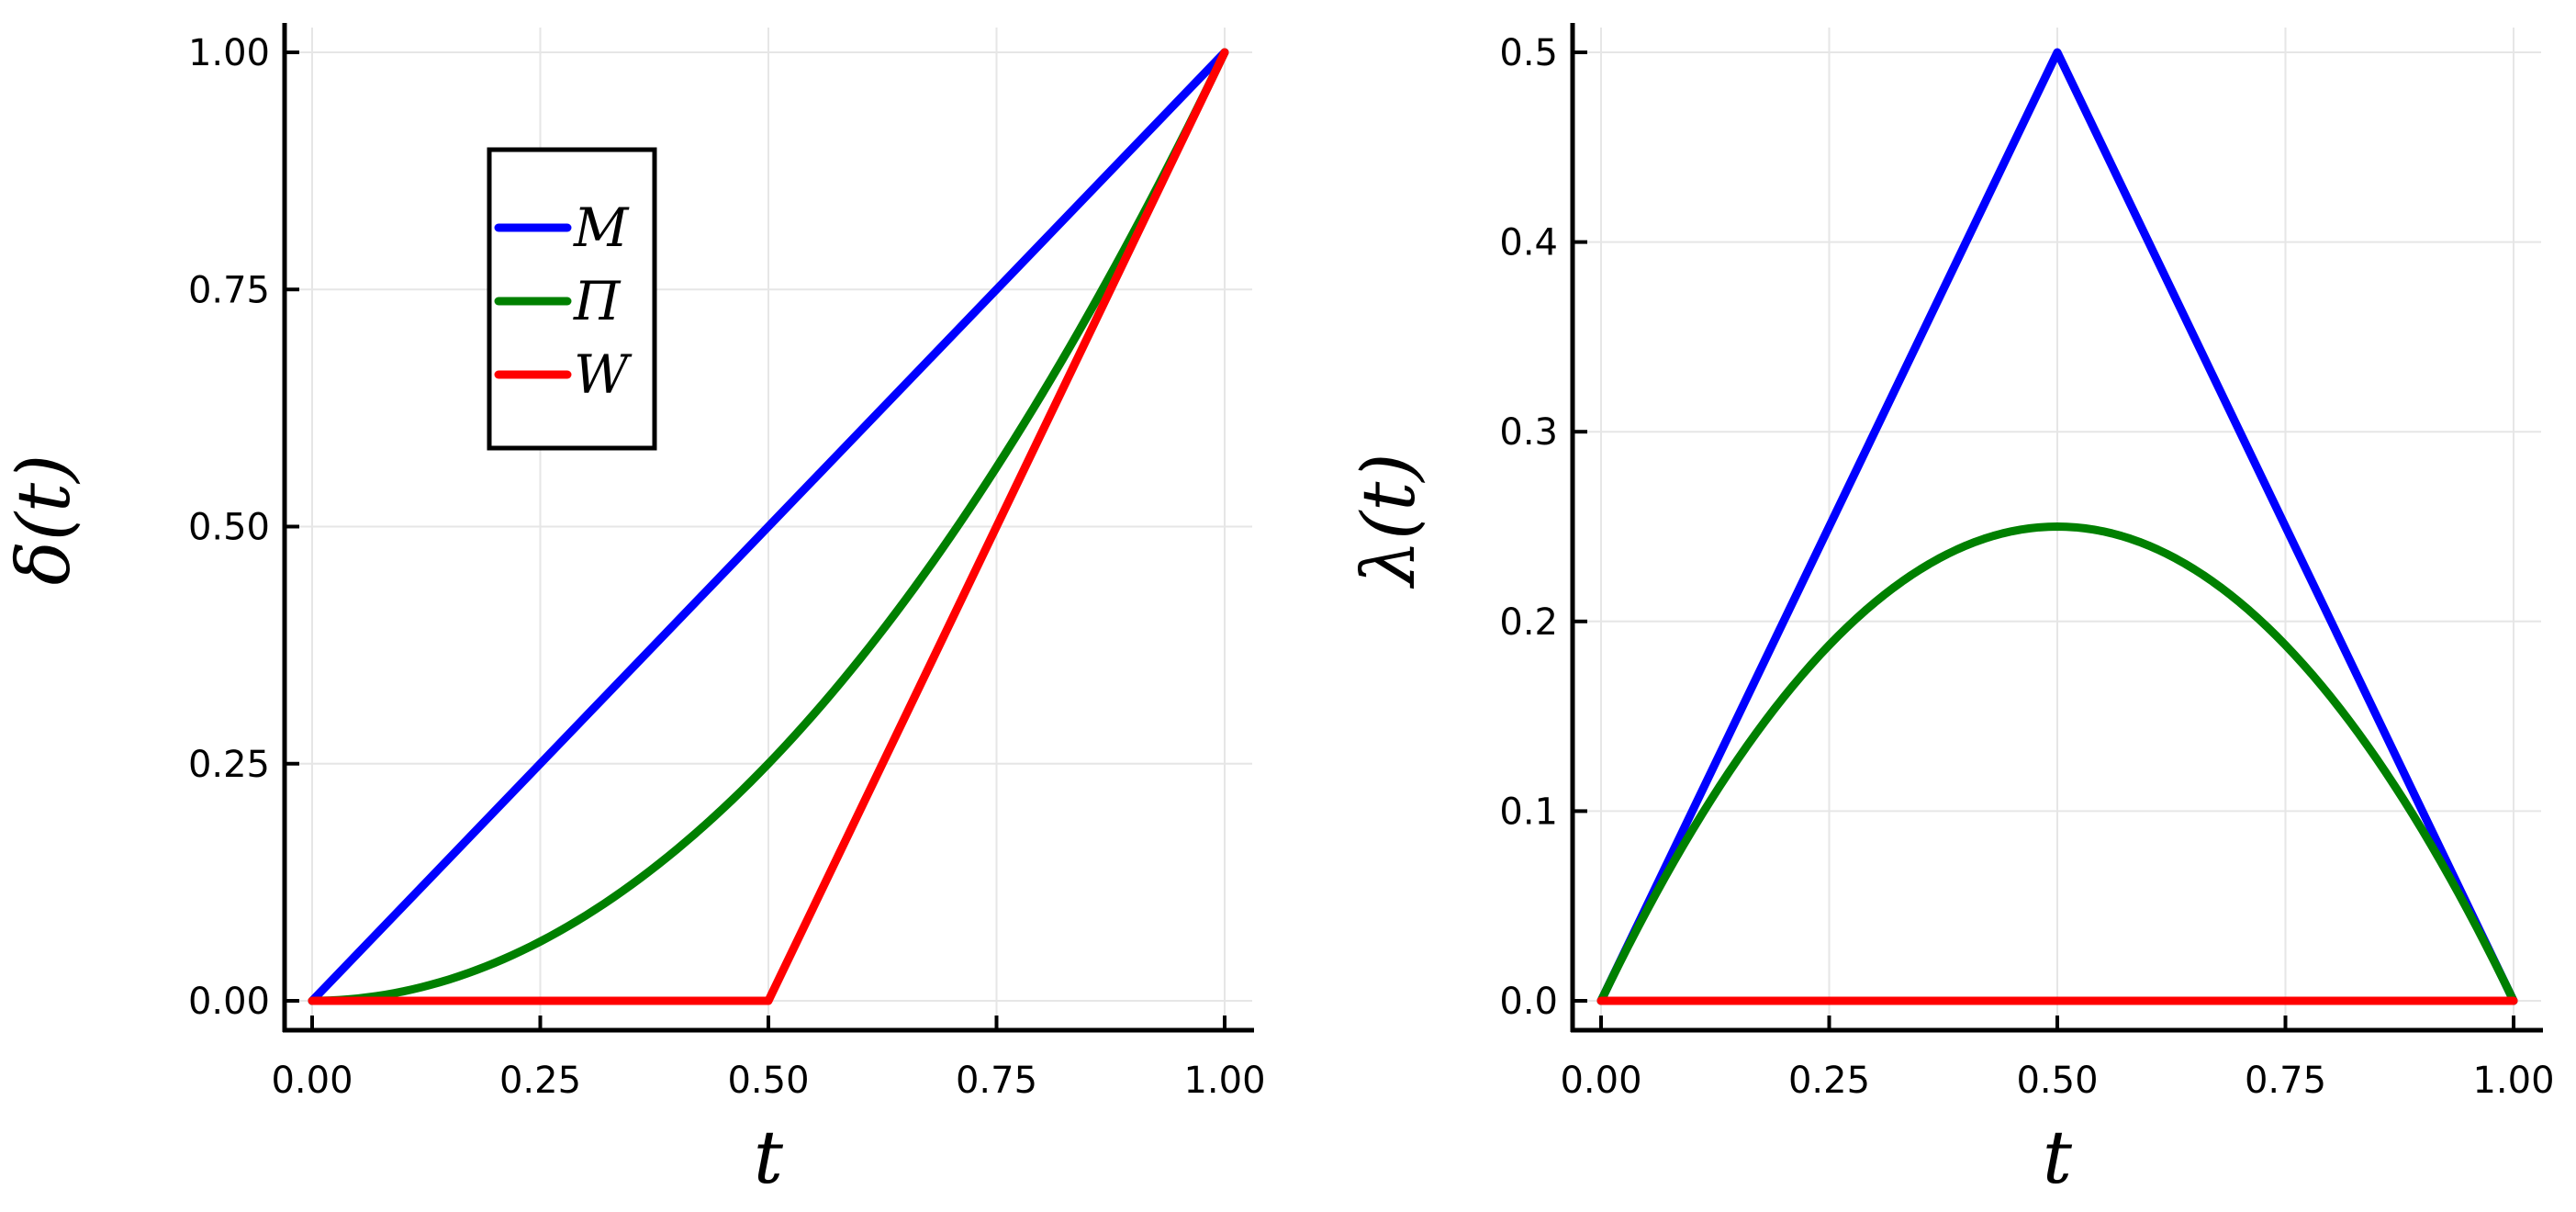  I want to click on y-tick-label: 0.4, so click(1528, 243).